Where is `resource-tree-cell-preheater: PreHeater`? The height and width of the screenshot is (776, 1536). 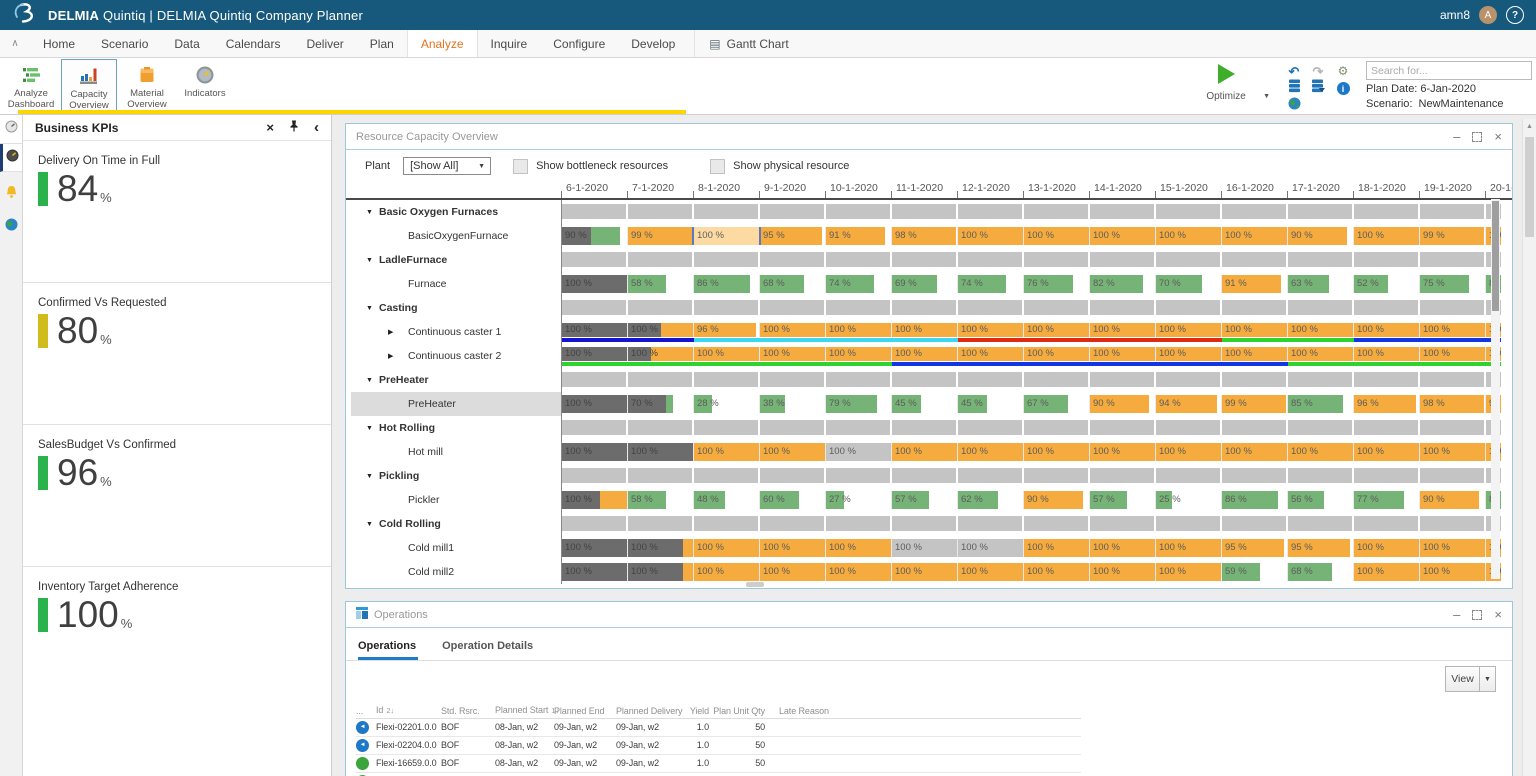 resource-tree-cell-preheater: PreHeater is located at coordinates (456, 404).